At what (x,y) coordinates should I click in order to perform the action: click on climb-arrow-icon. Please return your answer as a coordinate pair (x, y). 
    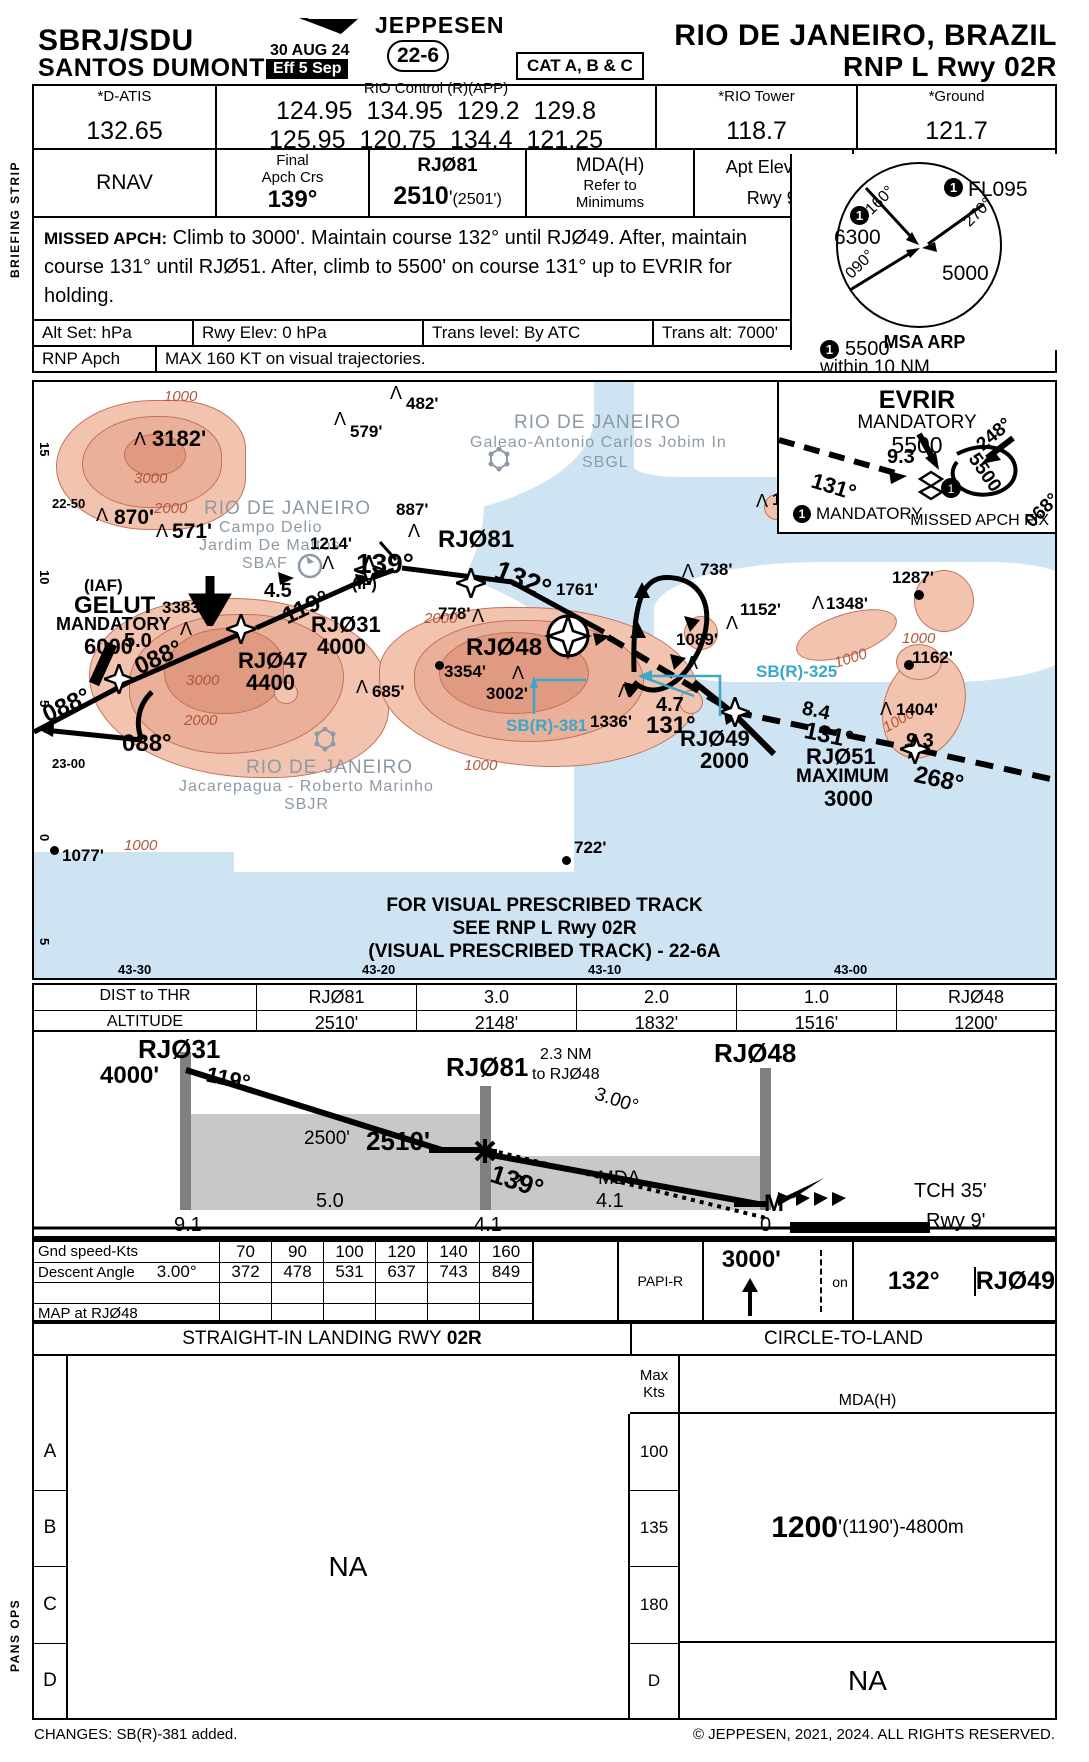
    Looking at the image, I should click on (749, 1297).